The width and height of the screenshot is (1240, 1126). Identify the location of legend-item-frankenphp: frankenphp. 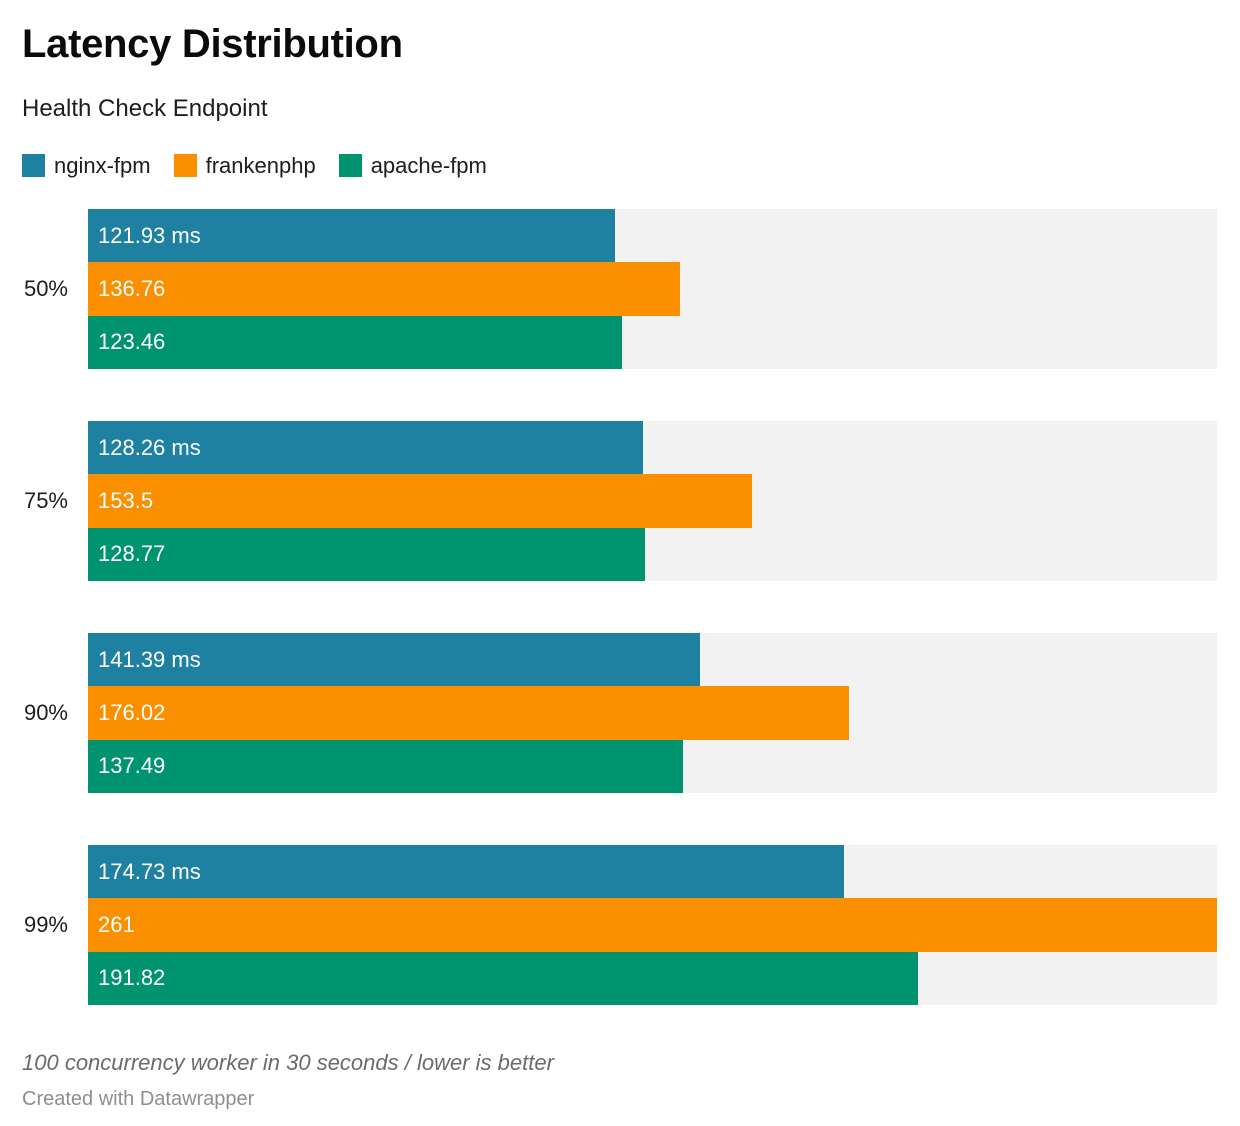
(244, 165).